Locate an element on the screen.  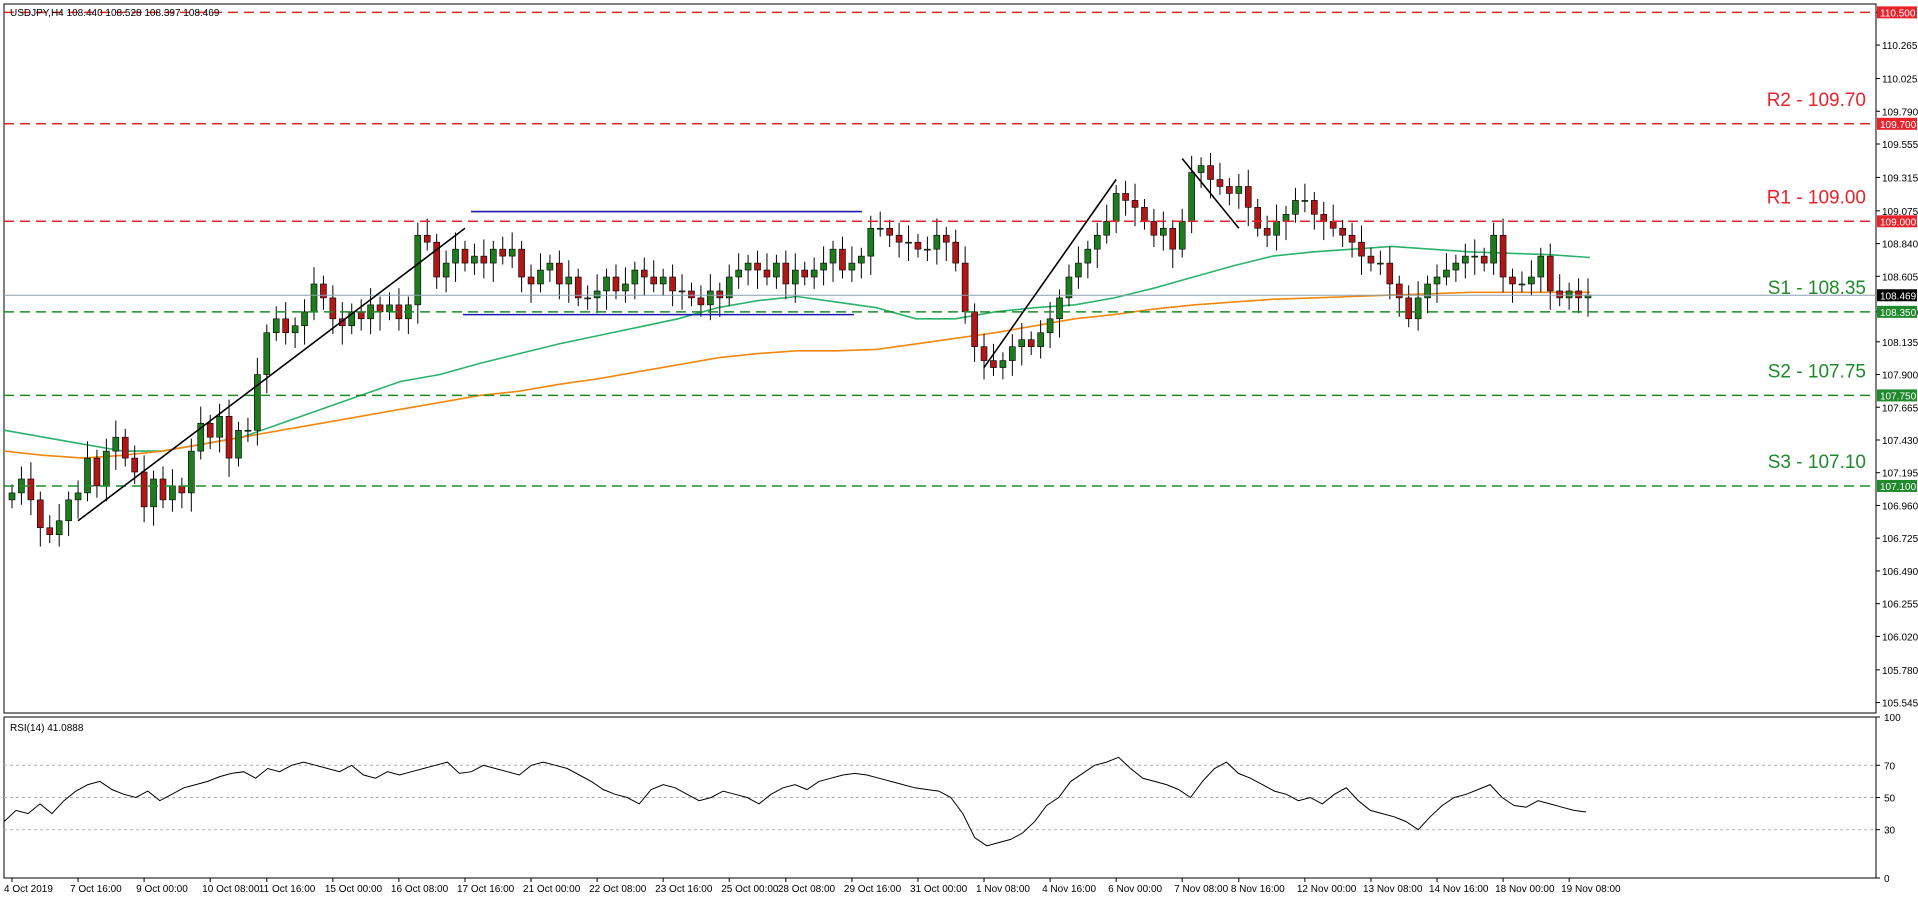
x-tick-label: 25 Oct 00:00 is located at coordinates (750, 889).